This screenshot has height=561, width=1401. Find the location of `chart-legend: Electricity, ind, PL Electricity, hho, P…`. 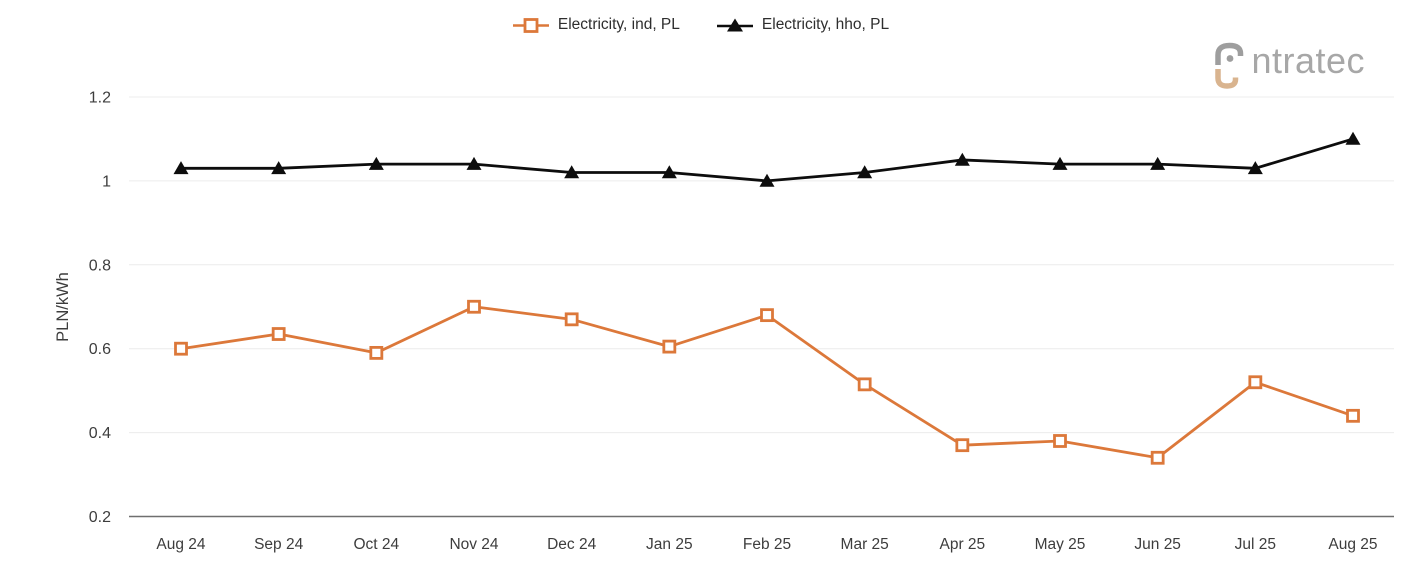

chart-legend: Electricity, ind, PL Electricity, hho, P… is located at coordinates (700, 25).